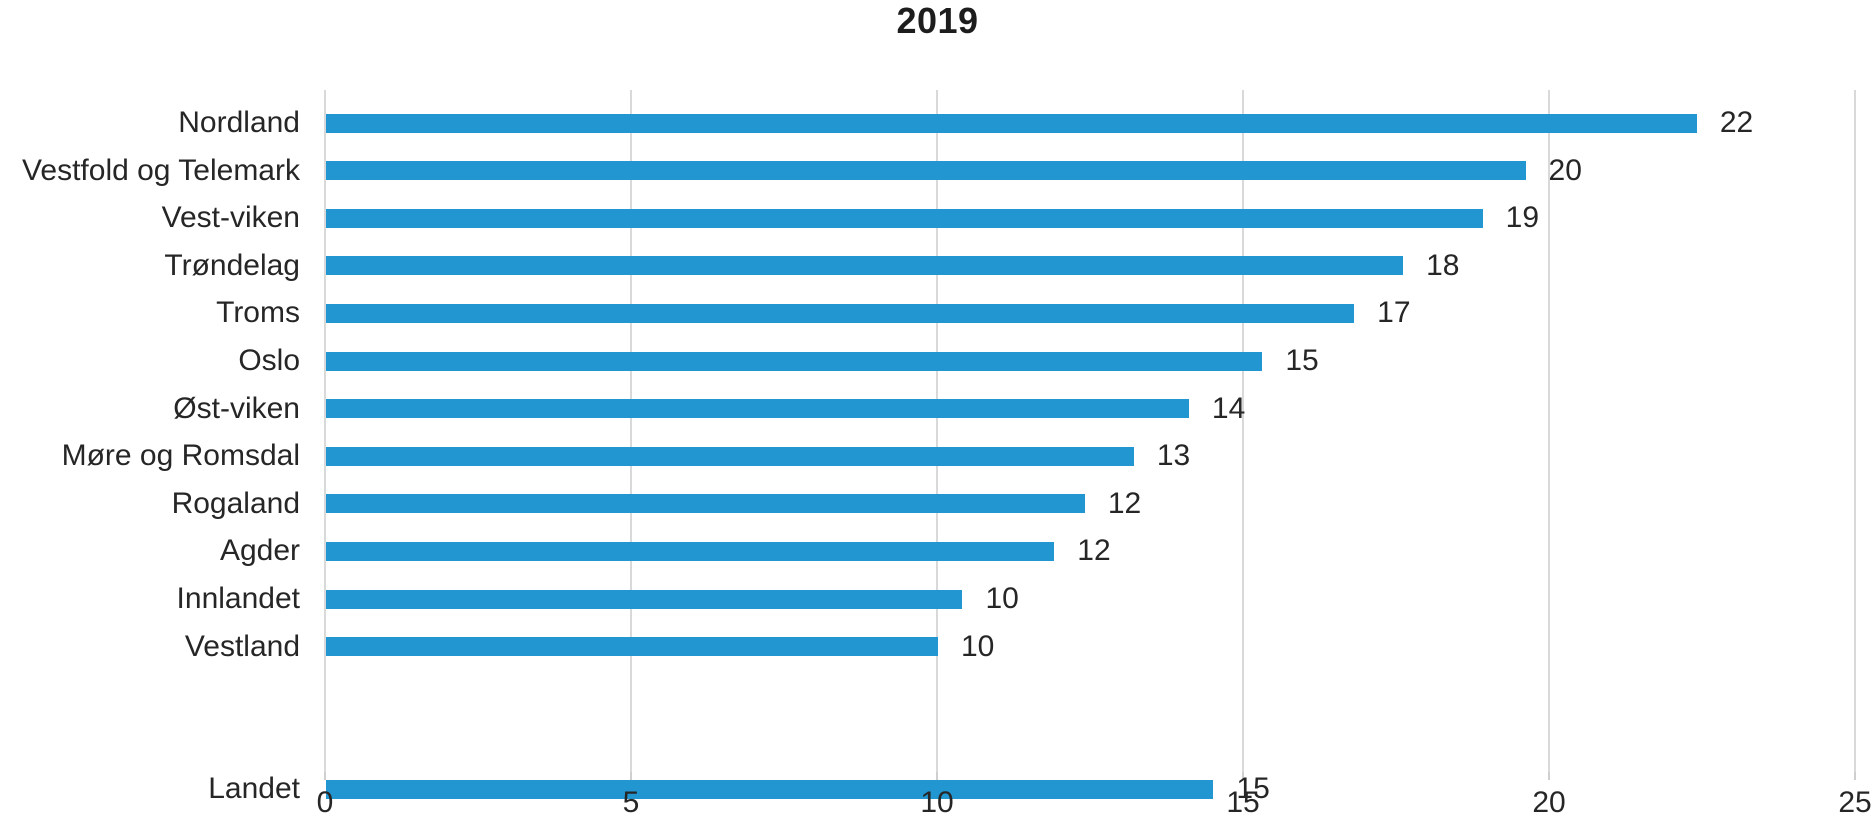  I want to click on bar-value-label: 13, so click(1173, 456).